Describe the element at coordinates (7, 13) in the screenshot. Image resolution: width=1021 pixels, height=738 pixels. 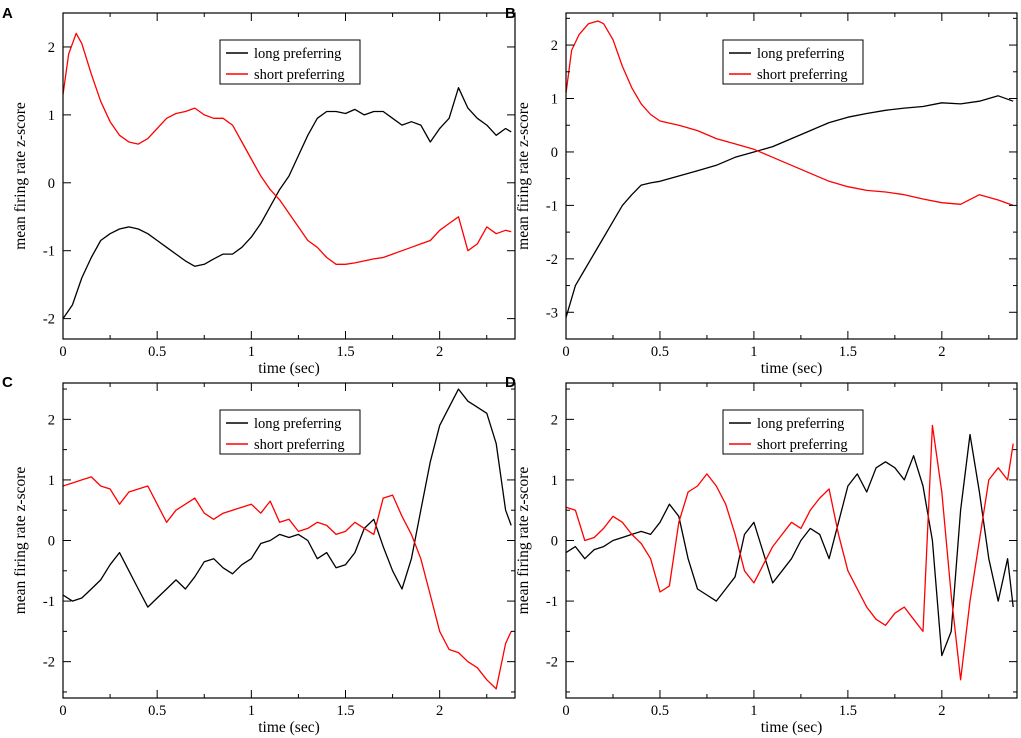
I see `panel-letter: A` at that location.